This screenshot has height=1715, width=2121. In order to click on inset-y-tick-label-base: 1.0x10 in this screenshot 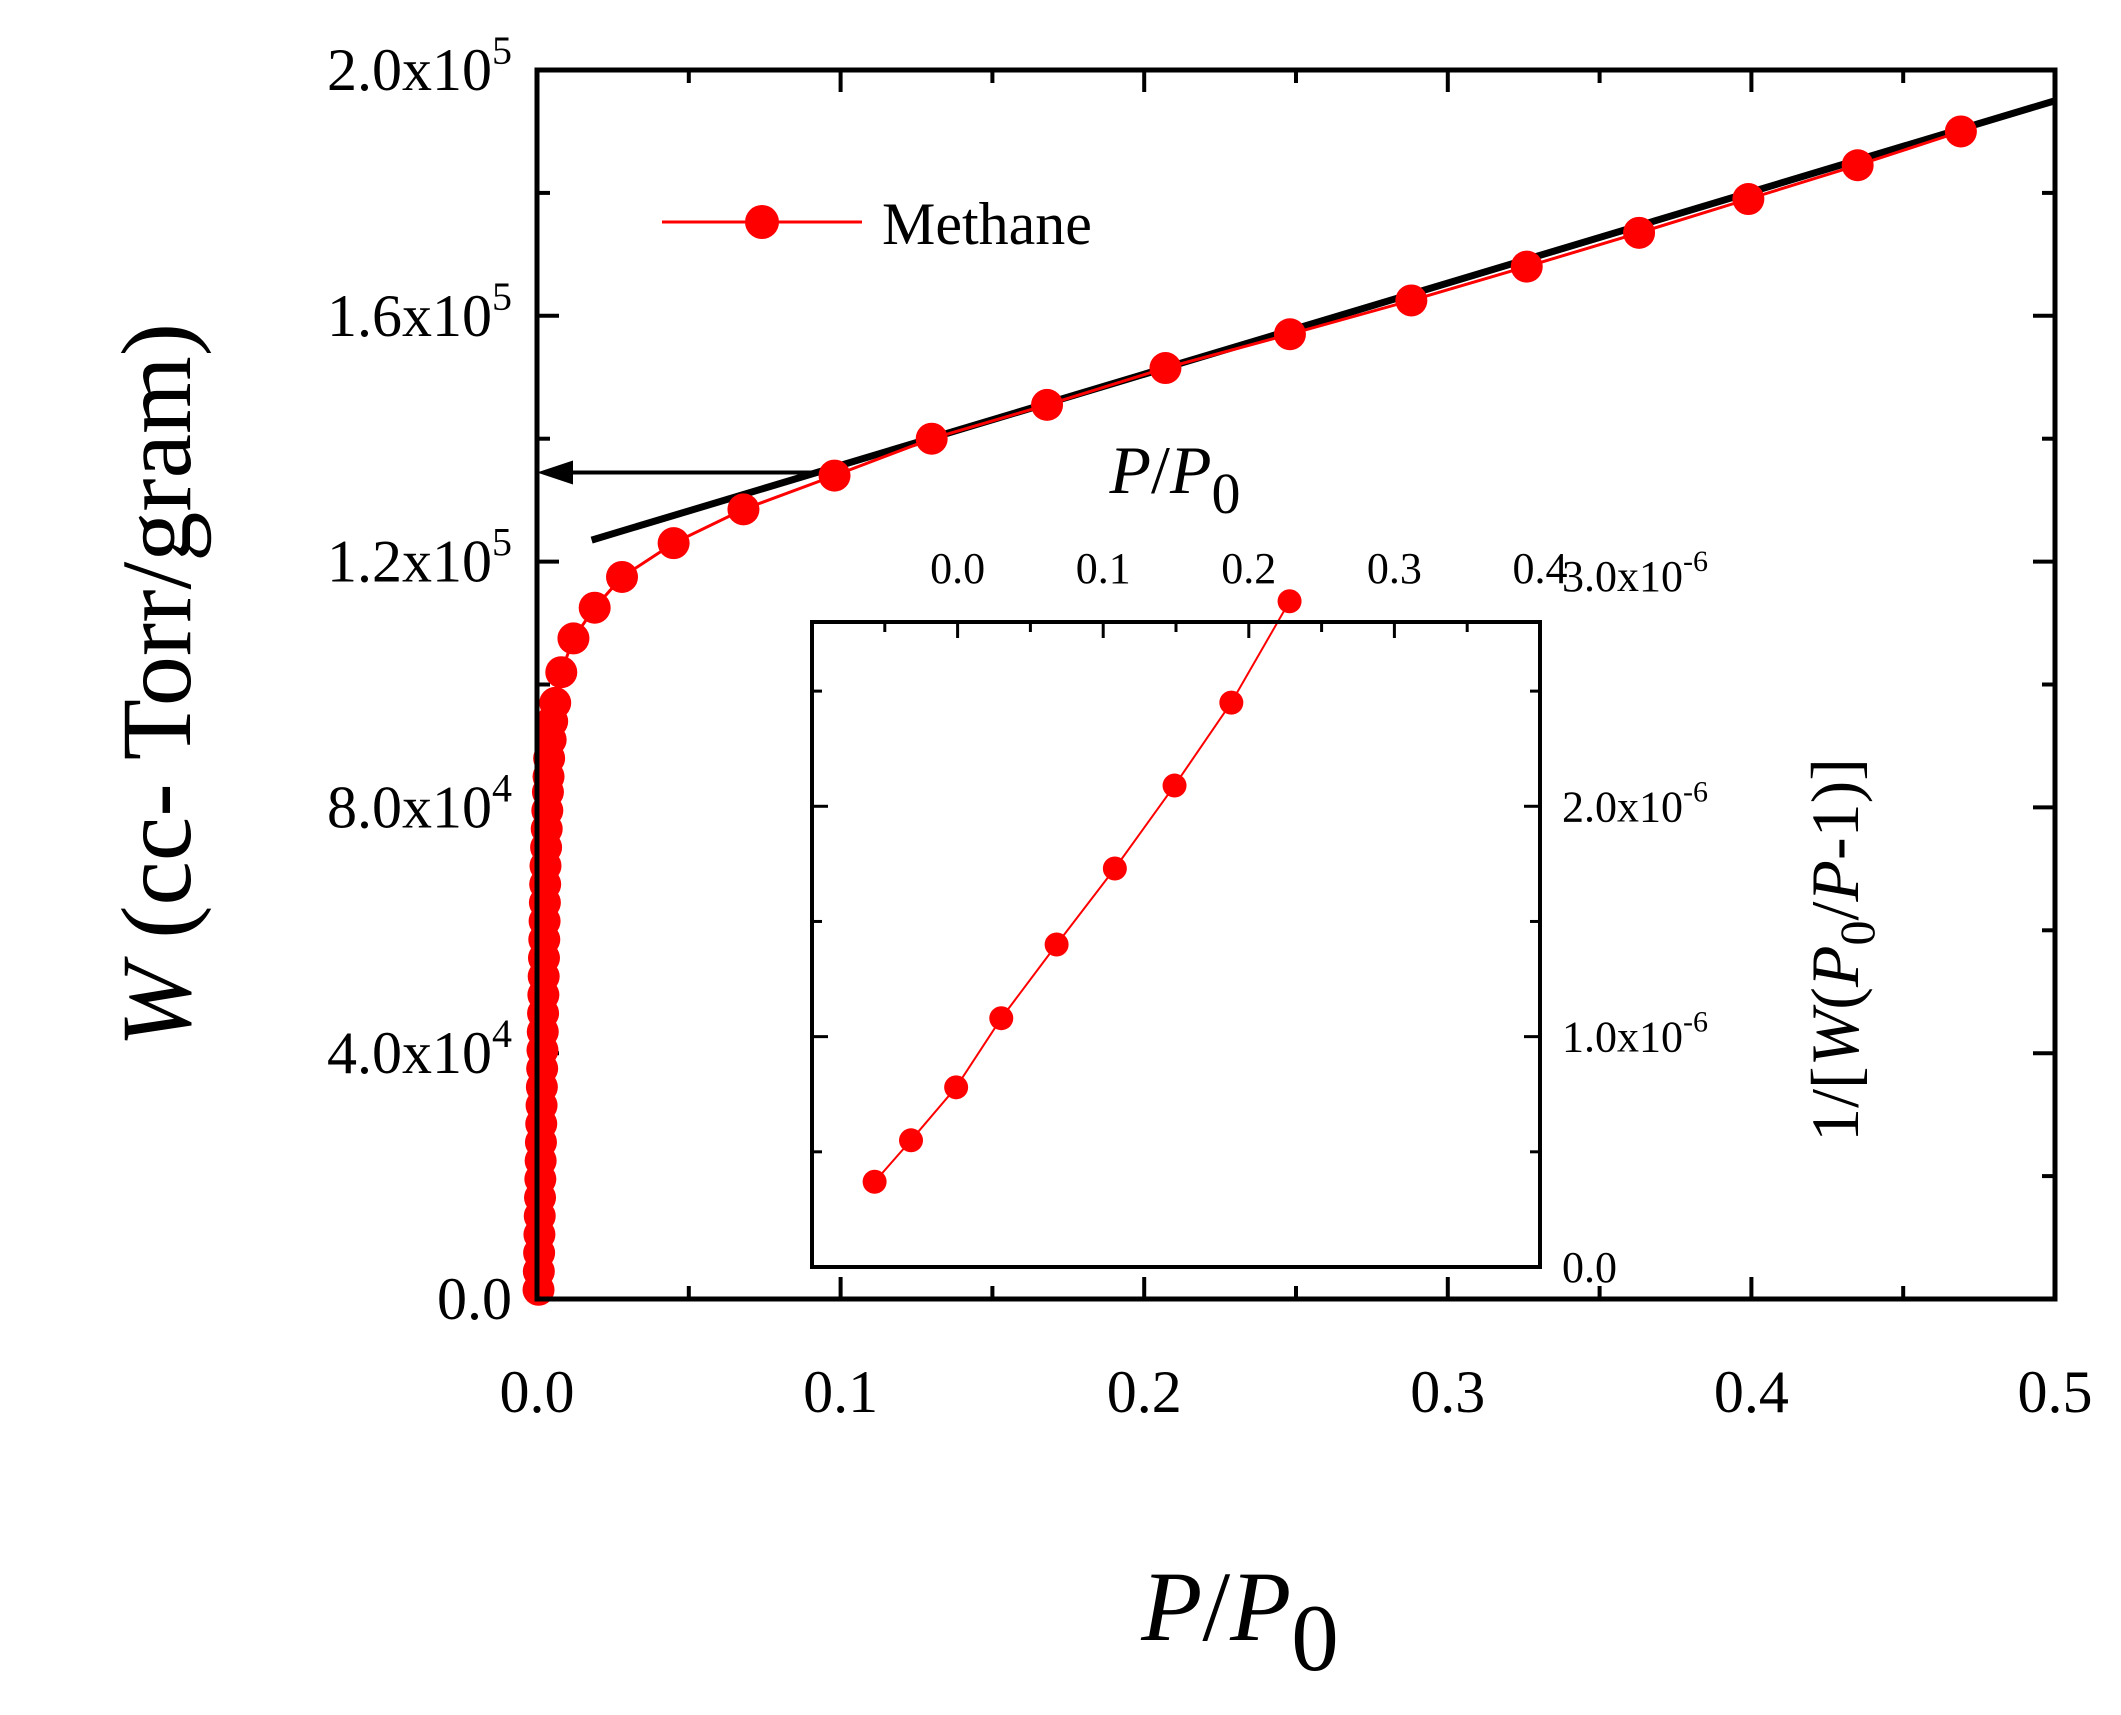, I will do `click(1622, 1037)`.